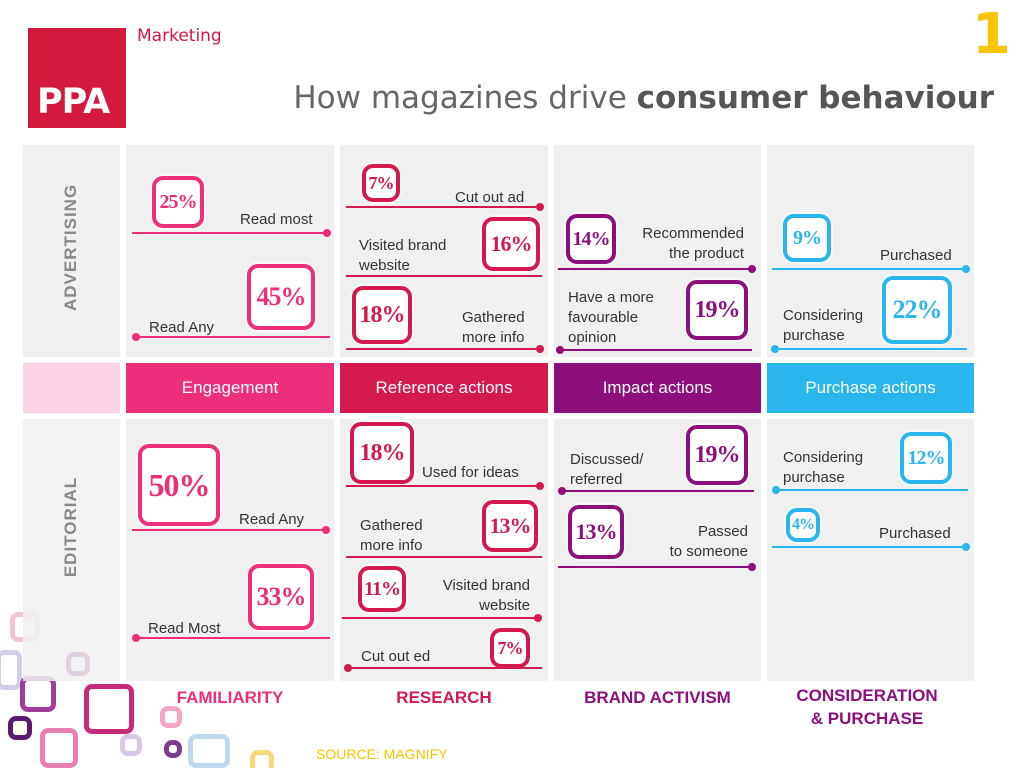 The image size is (1024, 768). I want to click on stat-badge: 50%, so click(179, 485).